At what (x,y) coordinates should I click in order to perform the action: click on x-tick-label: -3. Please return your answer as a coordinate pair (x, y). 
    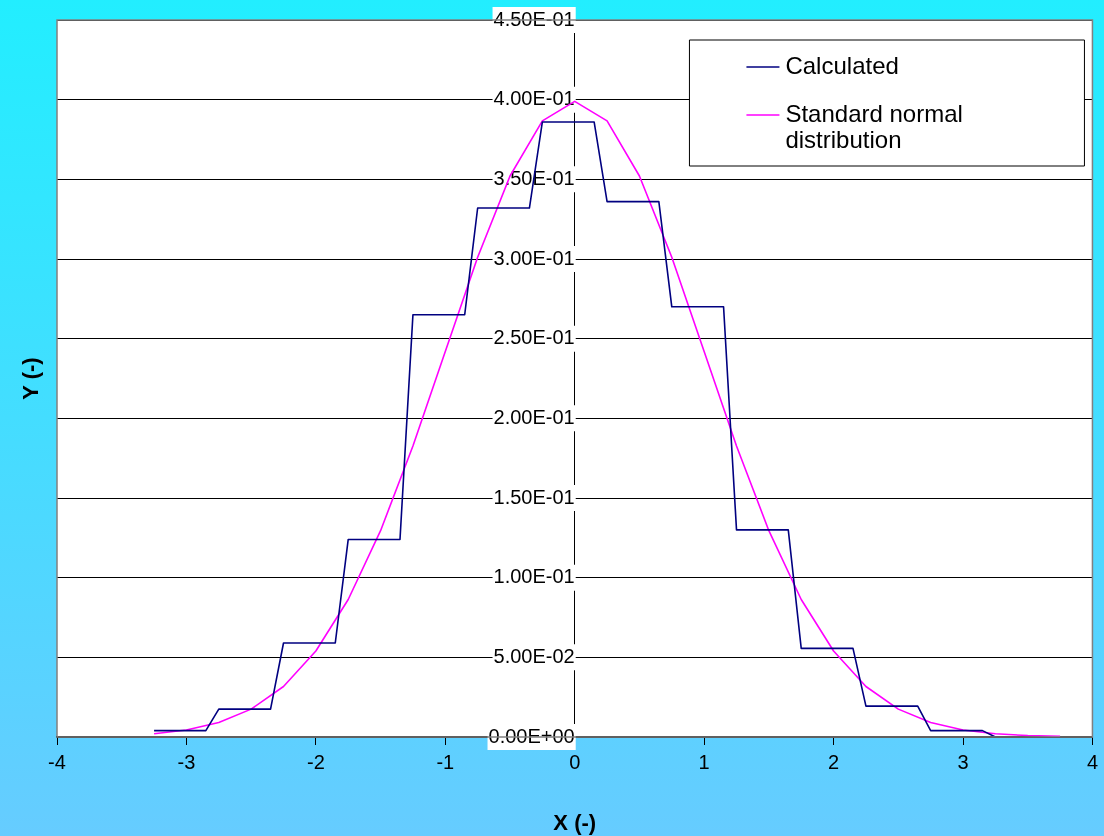
    Looking at the image, I should click on (186, 761).